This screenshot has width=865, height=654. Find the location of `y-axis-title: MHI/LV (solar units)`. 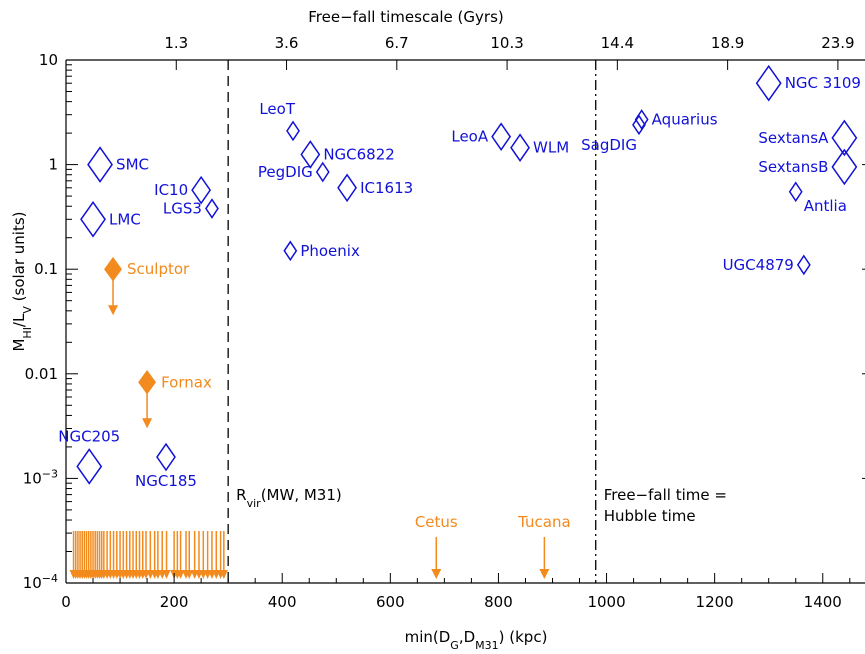

y-axis-title: MHI/LV (solar units) is located at coordinates (22, 281).